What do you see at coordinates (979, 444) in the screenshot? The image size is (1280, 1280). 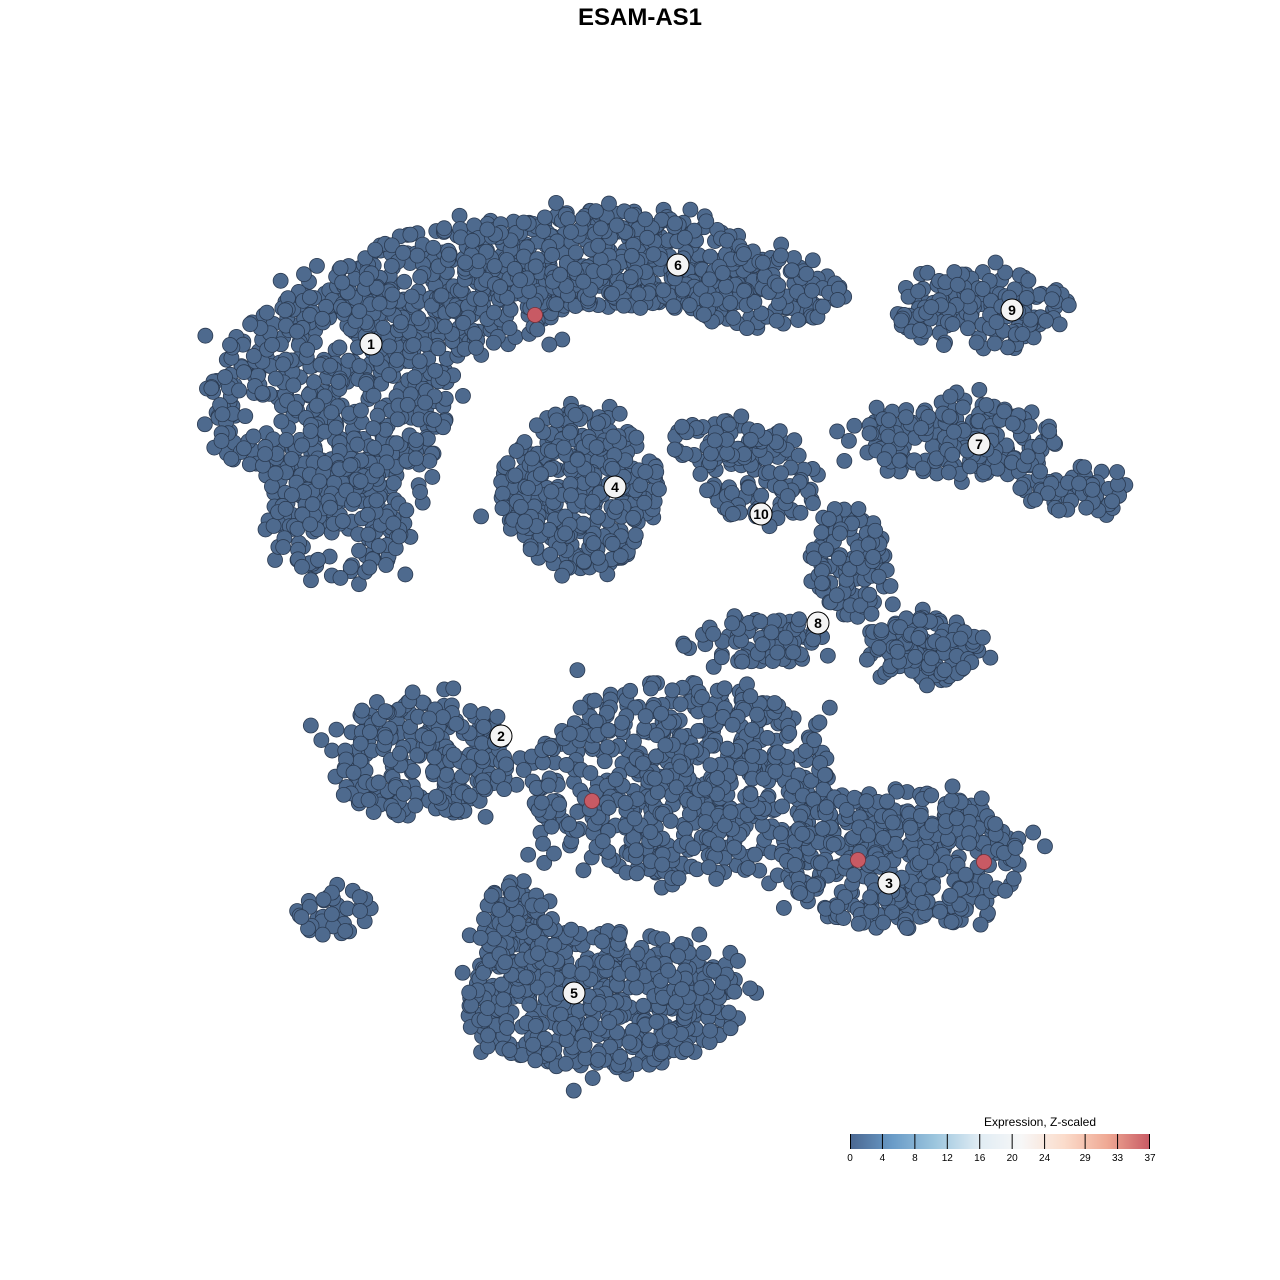 I see `cluster-label-text: 7` at bounding box center [979, 444].